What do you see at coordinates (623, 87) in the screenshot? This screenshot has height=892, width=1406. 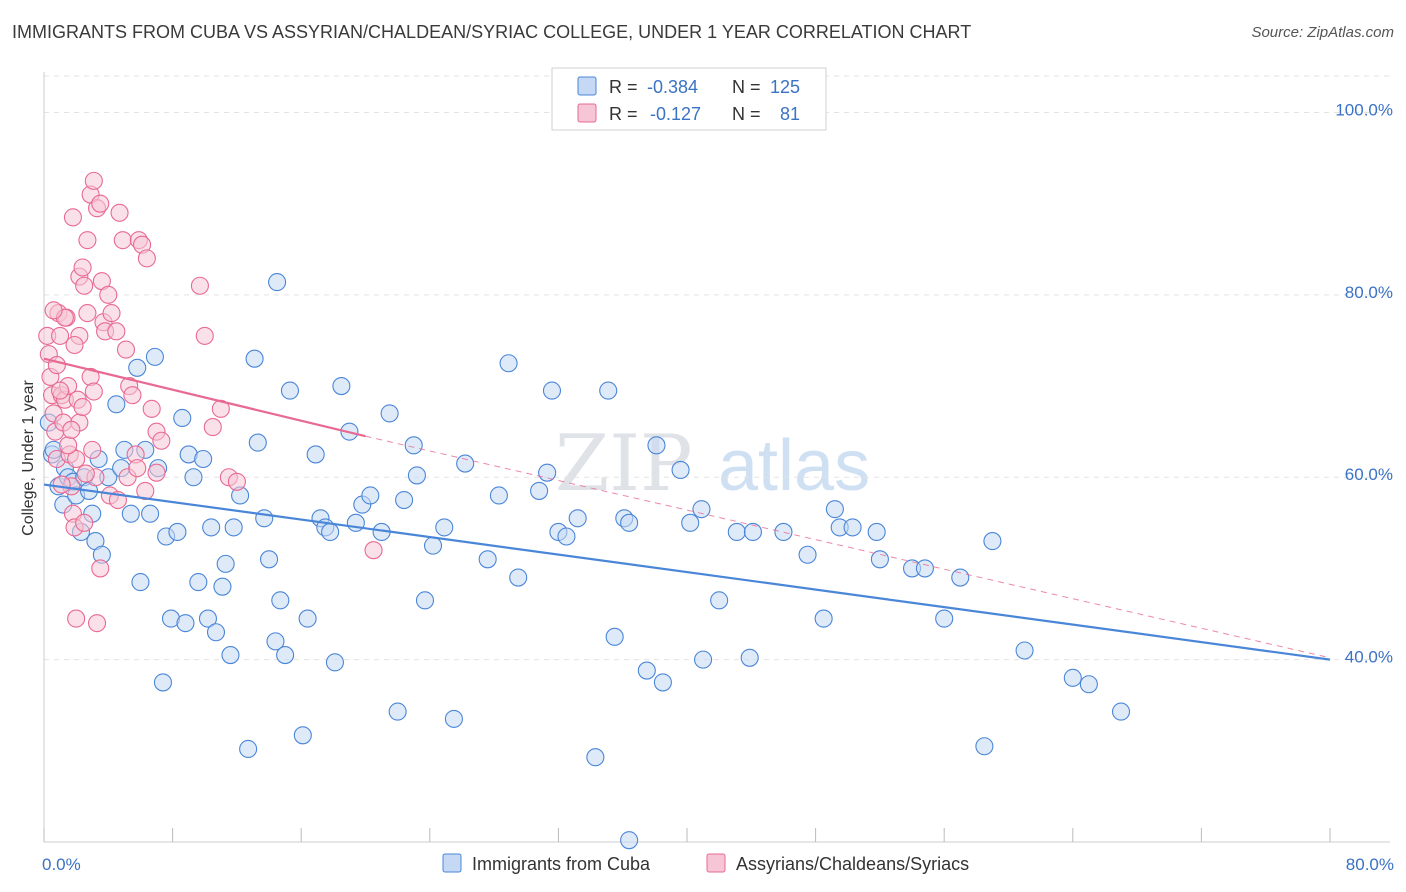 I see `stats-r-label-blue: R =` at bounding box center [623, 87].